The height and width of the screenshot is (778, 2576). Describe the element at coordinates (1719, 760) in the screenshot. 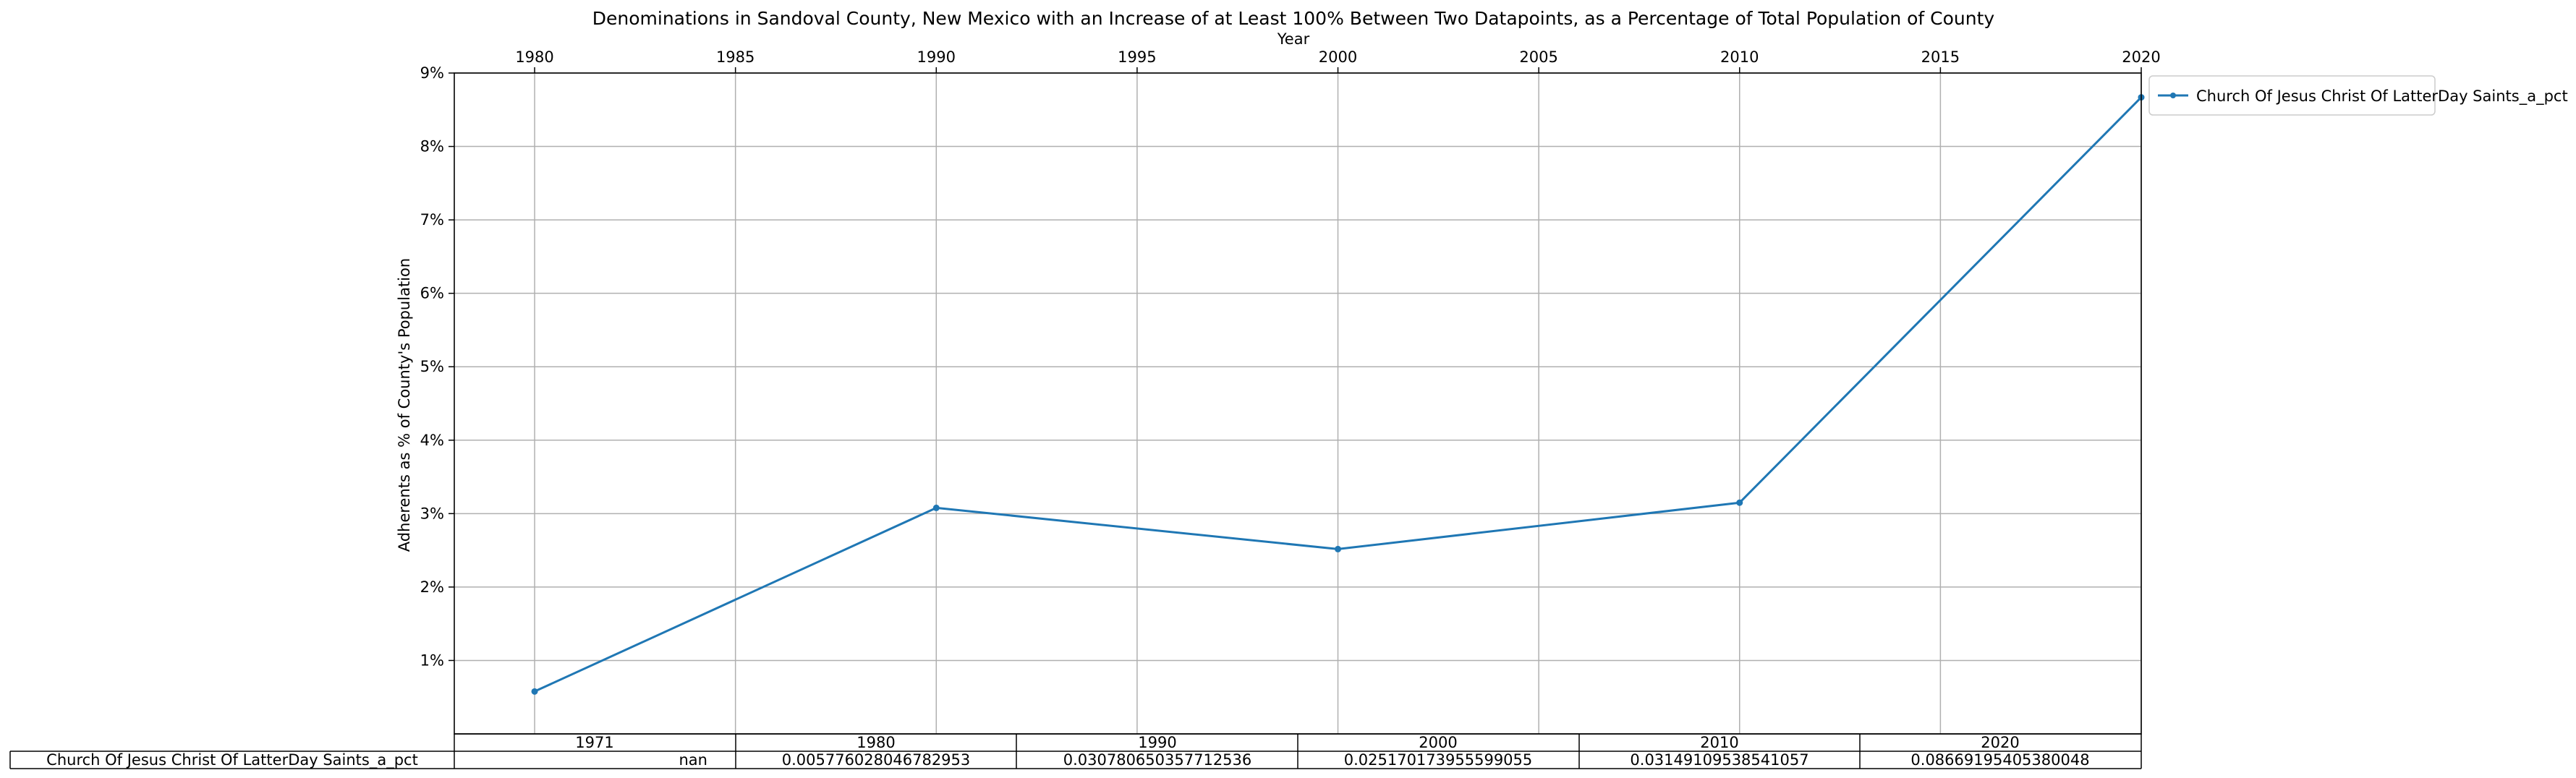

I see `table-cell: 0.03149109538541057` at that location.